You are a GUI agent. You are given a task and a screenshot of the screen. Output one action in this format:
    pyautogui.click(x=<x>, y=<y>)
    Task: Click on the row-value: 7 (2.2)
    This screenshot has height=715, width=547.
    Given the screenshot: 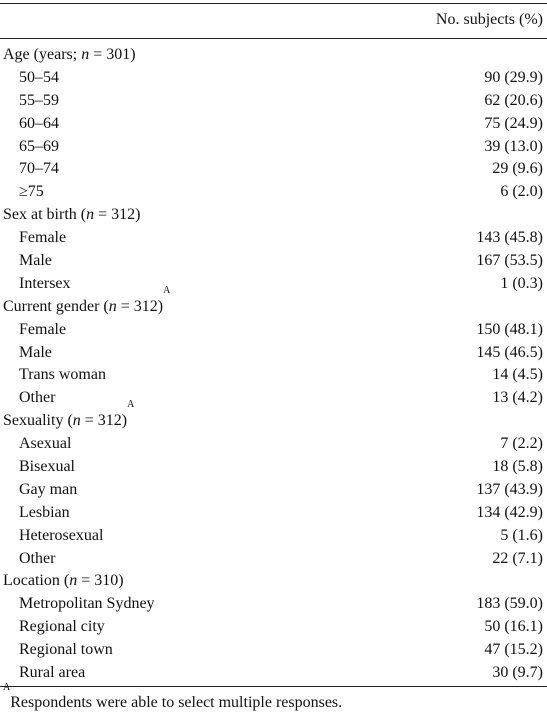 What is the action you would take?
    pyautogui.click(x=521, y=444)
    